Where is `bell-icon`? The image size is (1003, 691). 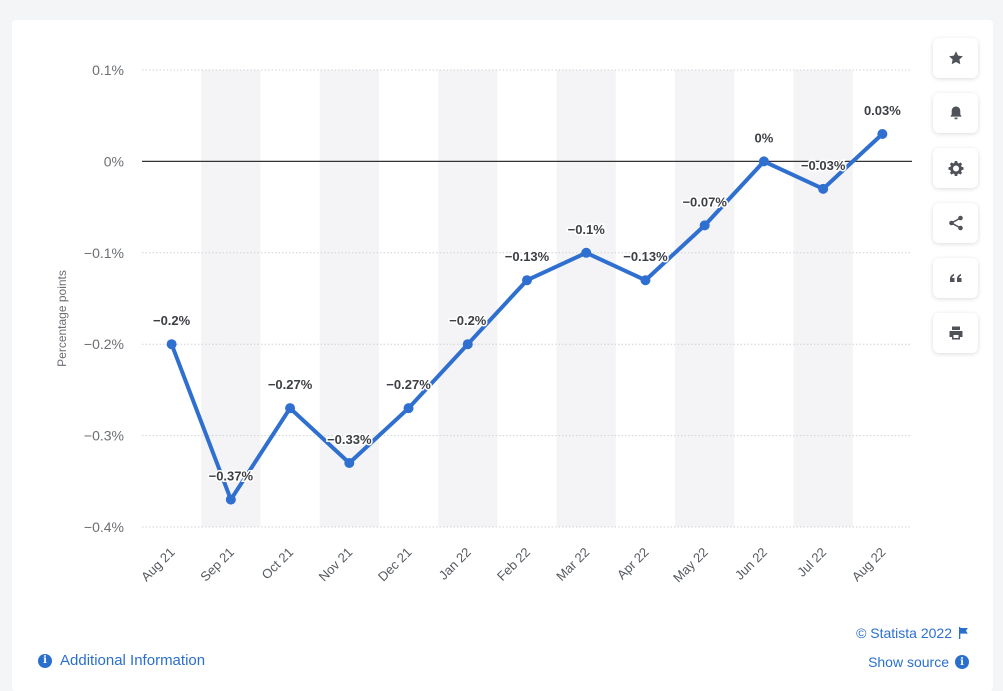
bell-icon is located at coordinates (955, 113).